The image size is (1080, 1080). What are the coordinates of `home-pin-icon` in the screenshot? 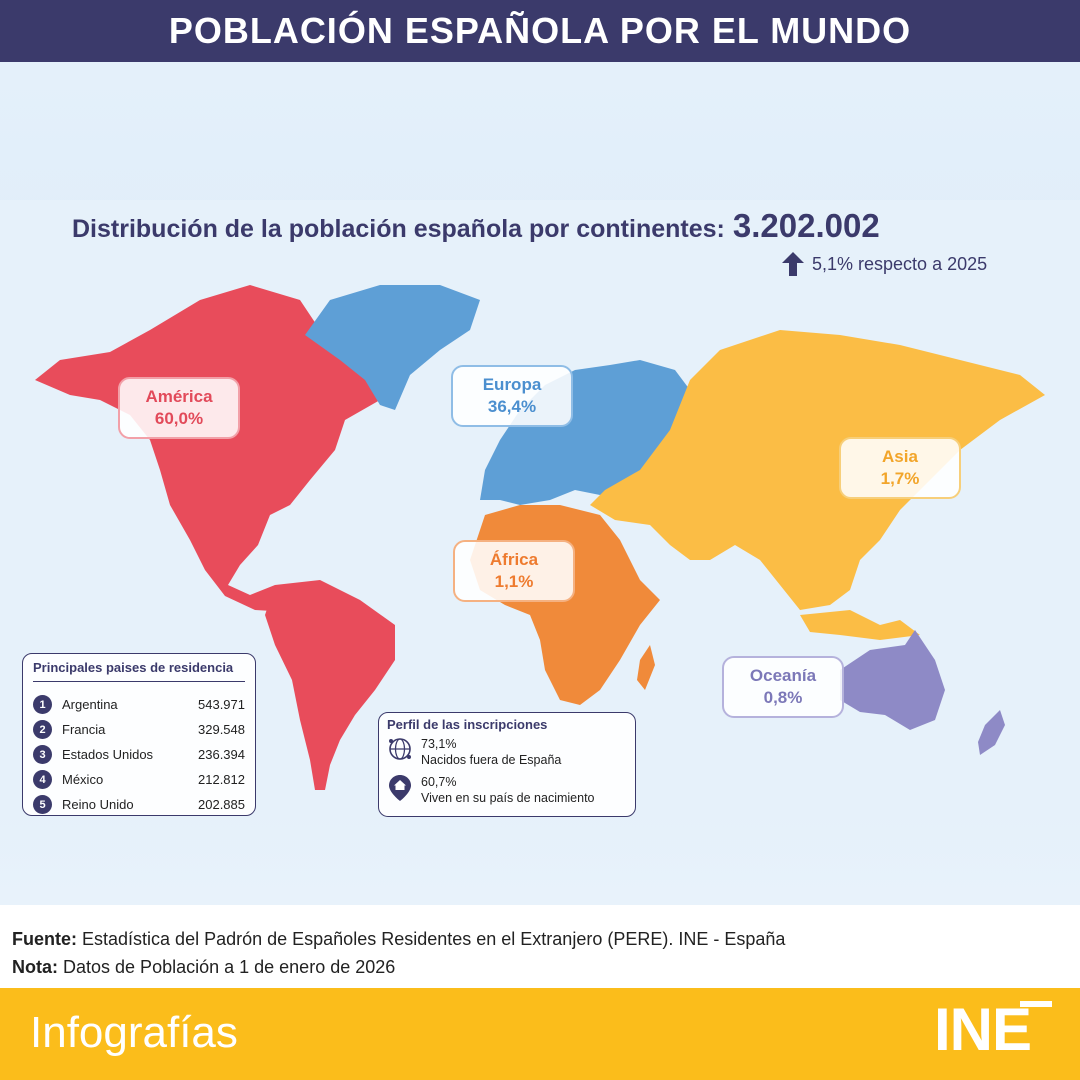 It's located at (400, 788).